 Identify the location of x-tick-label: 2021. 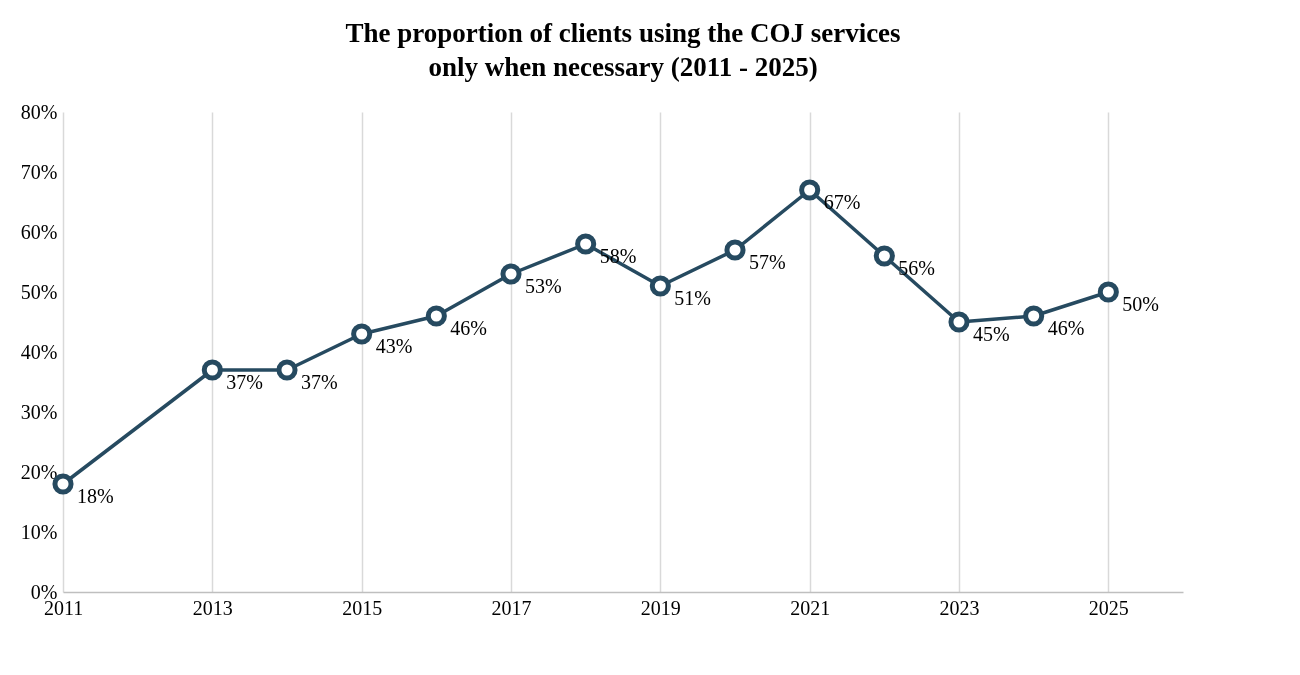
(810, 607).